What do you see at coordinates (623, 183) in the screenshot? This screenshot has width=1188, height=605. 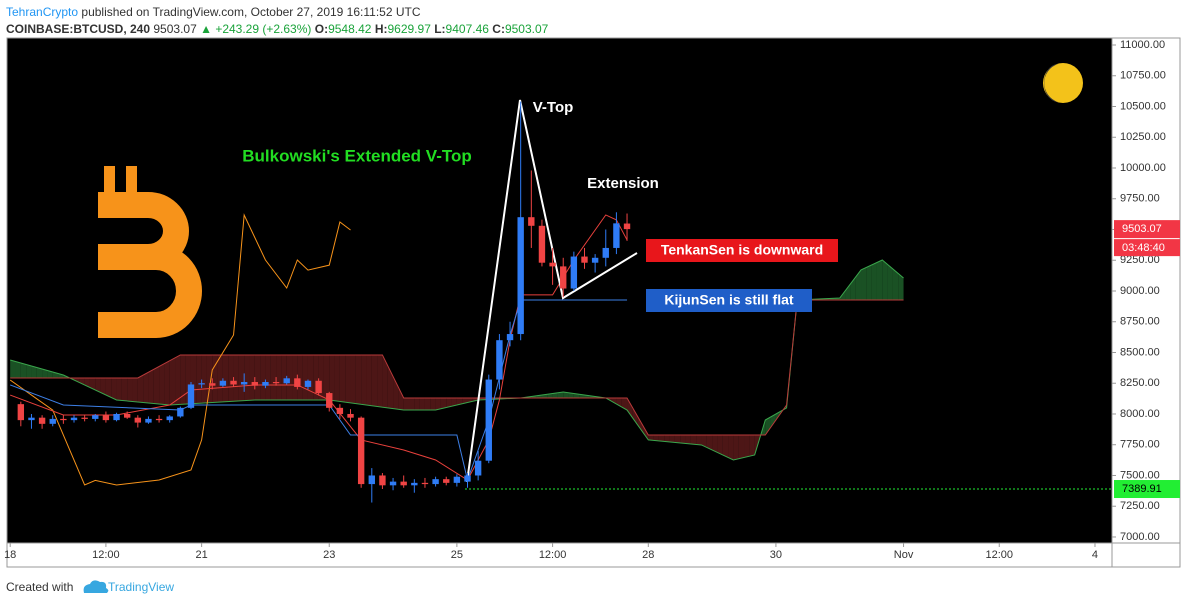 I see `annotation: Extension` at bounding box center [623, 183].